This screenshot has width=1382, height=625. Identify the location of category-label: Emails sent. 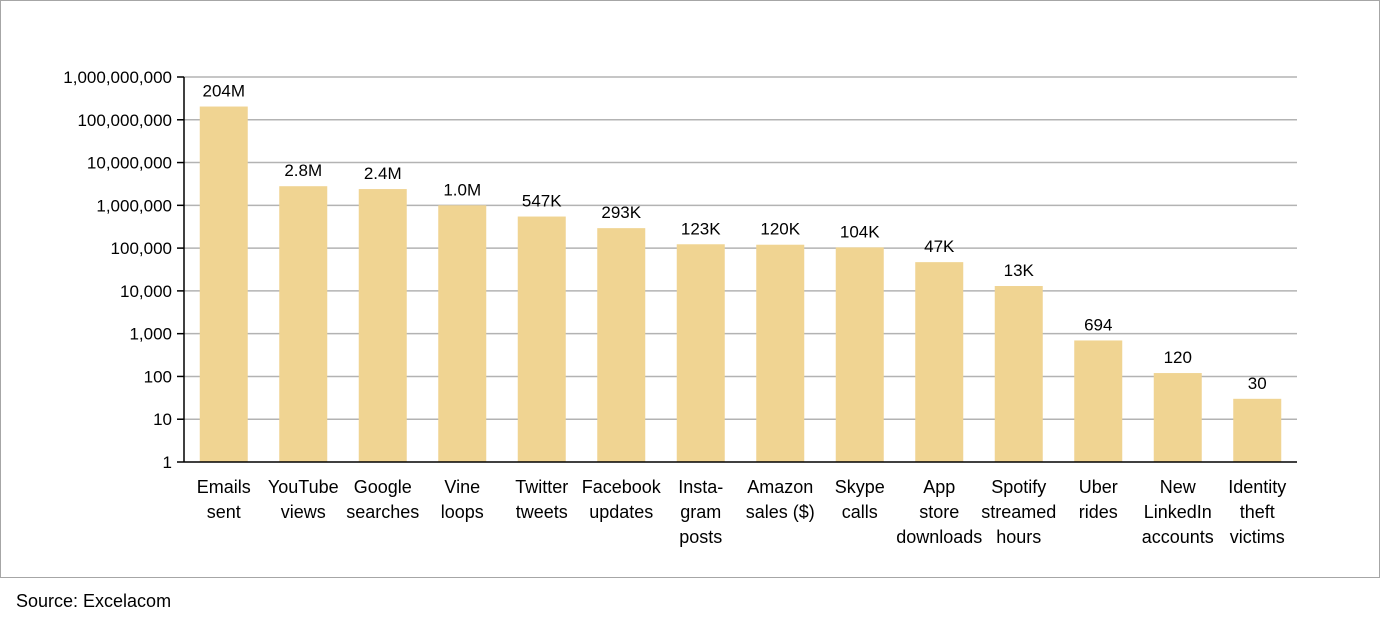
(224, 499).